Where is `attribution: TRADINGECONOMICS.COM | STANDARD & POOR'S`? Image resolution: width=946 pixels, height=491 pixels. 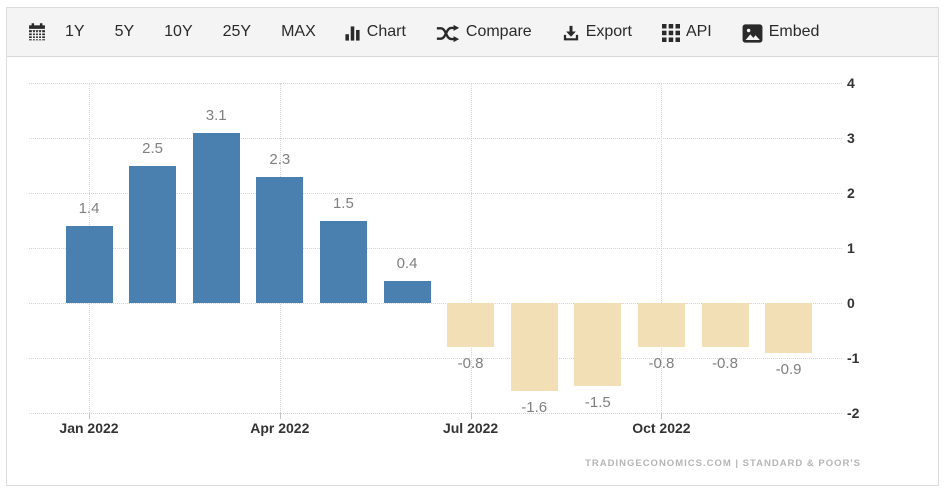
attribution: TRADINGECONOMICS.COM | STANDARD & POOR'S is located at coordinates (723, 463).